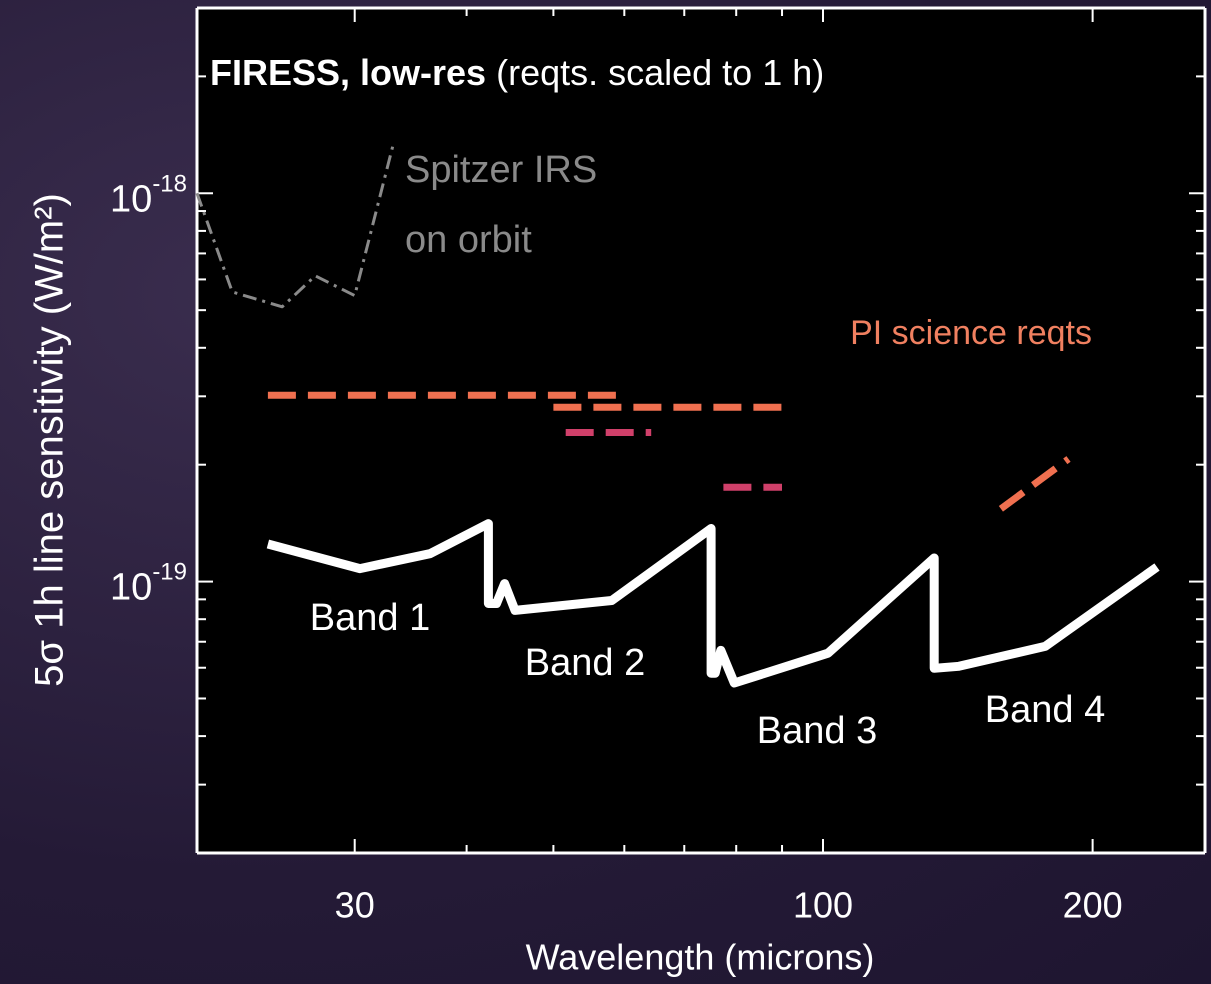 This screenshot has height=984, width=1211. Describe the element at coordinates (355, 905) in the screenshot. I see `x-tick-label: 30` at that location.